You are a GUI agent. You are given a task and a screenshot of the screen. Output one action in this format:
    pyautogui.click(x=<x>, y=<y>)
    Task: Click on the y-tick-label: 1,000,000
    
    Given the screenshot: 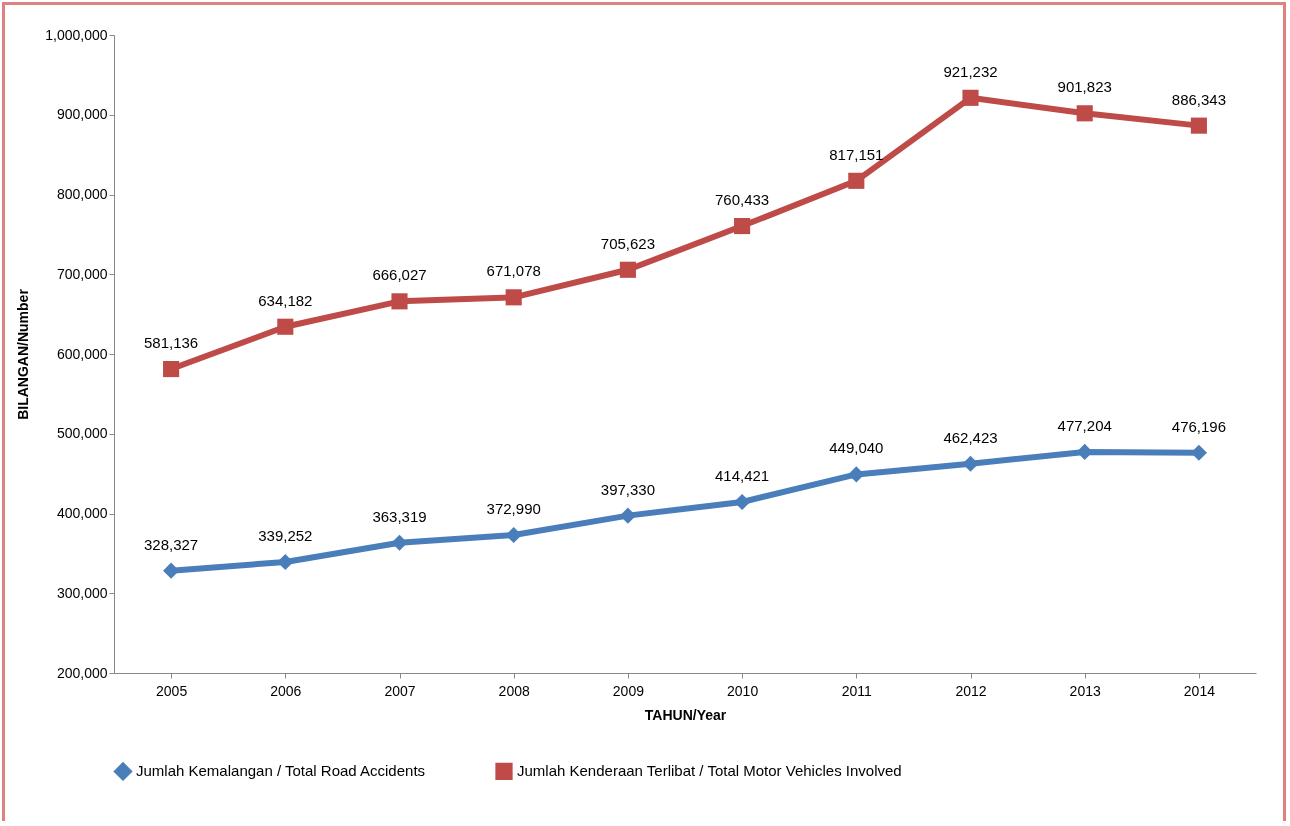 What is the action you would take?
    pyautogui.click(x=76, y=34)
    